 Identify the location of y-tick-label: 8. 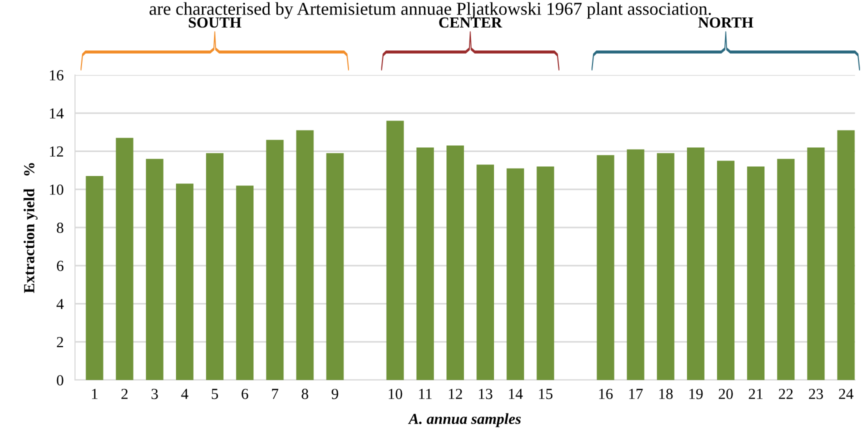
(60, 227).